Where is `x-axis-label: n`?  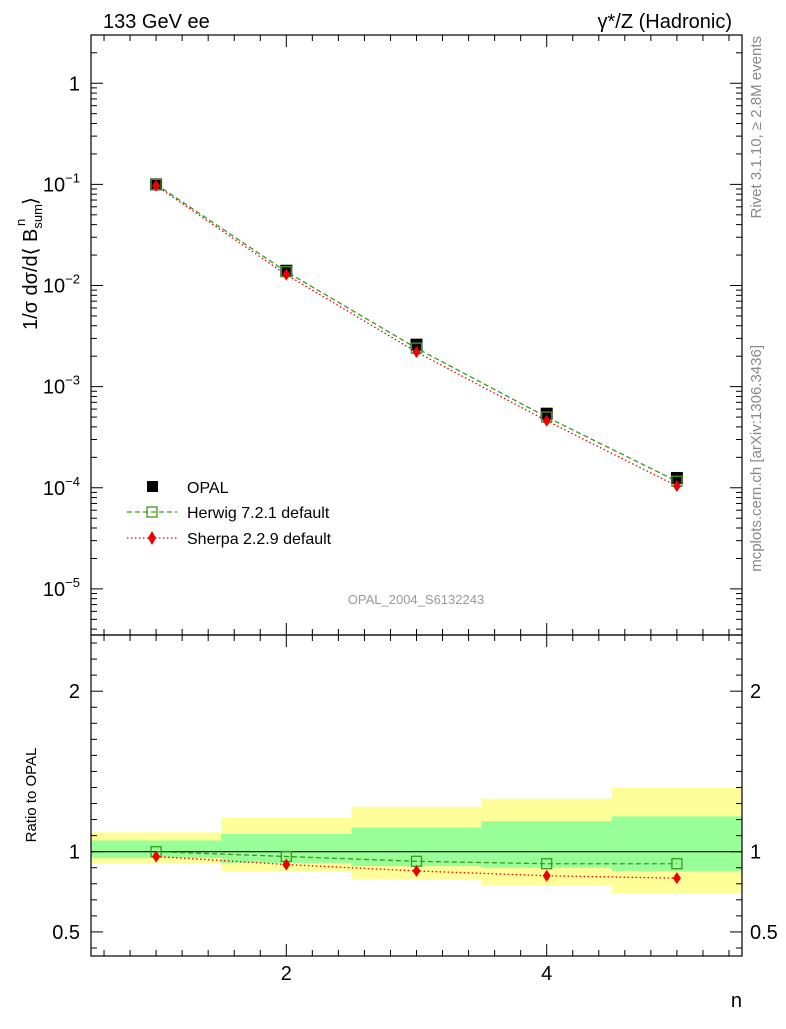 x-axis-label: n is located at coordinates (736, 1001).